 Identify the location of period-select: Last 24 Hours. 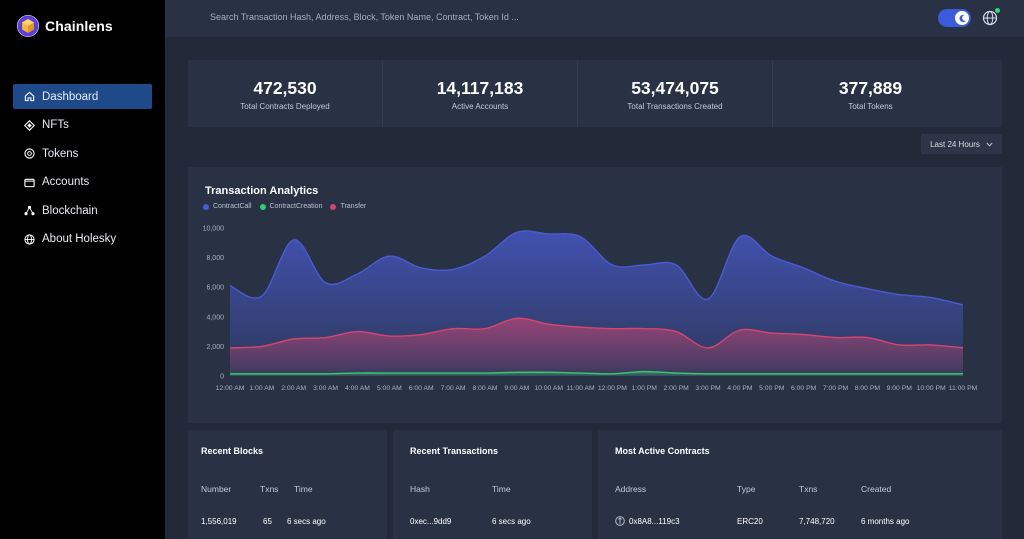
(961, 144).